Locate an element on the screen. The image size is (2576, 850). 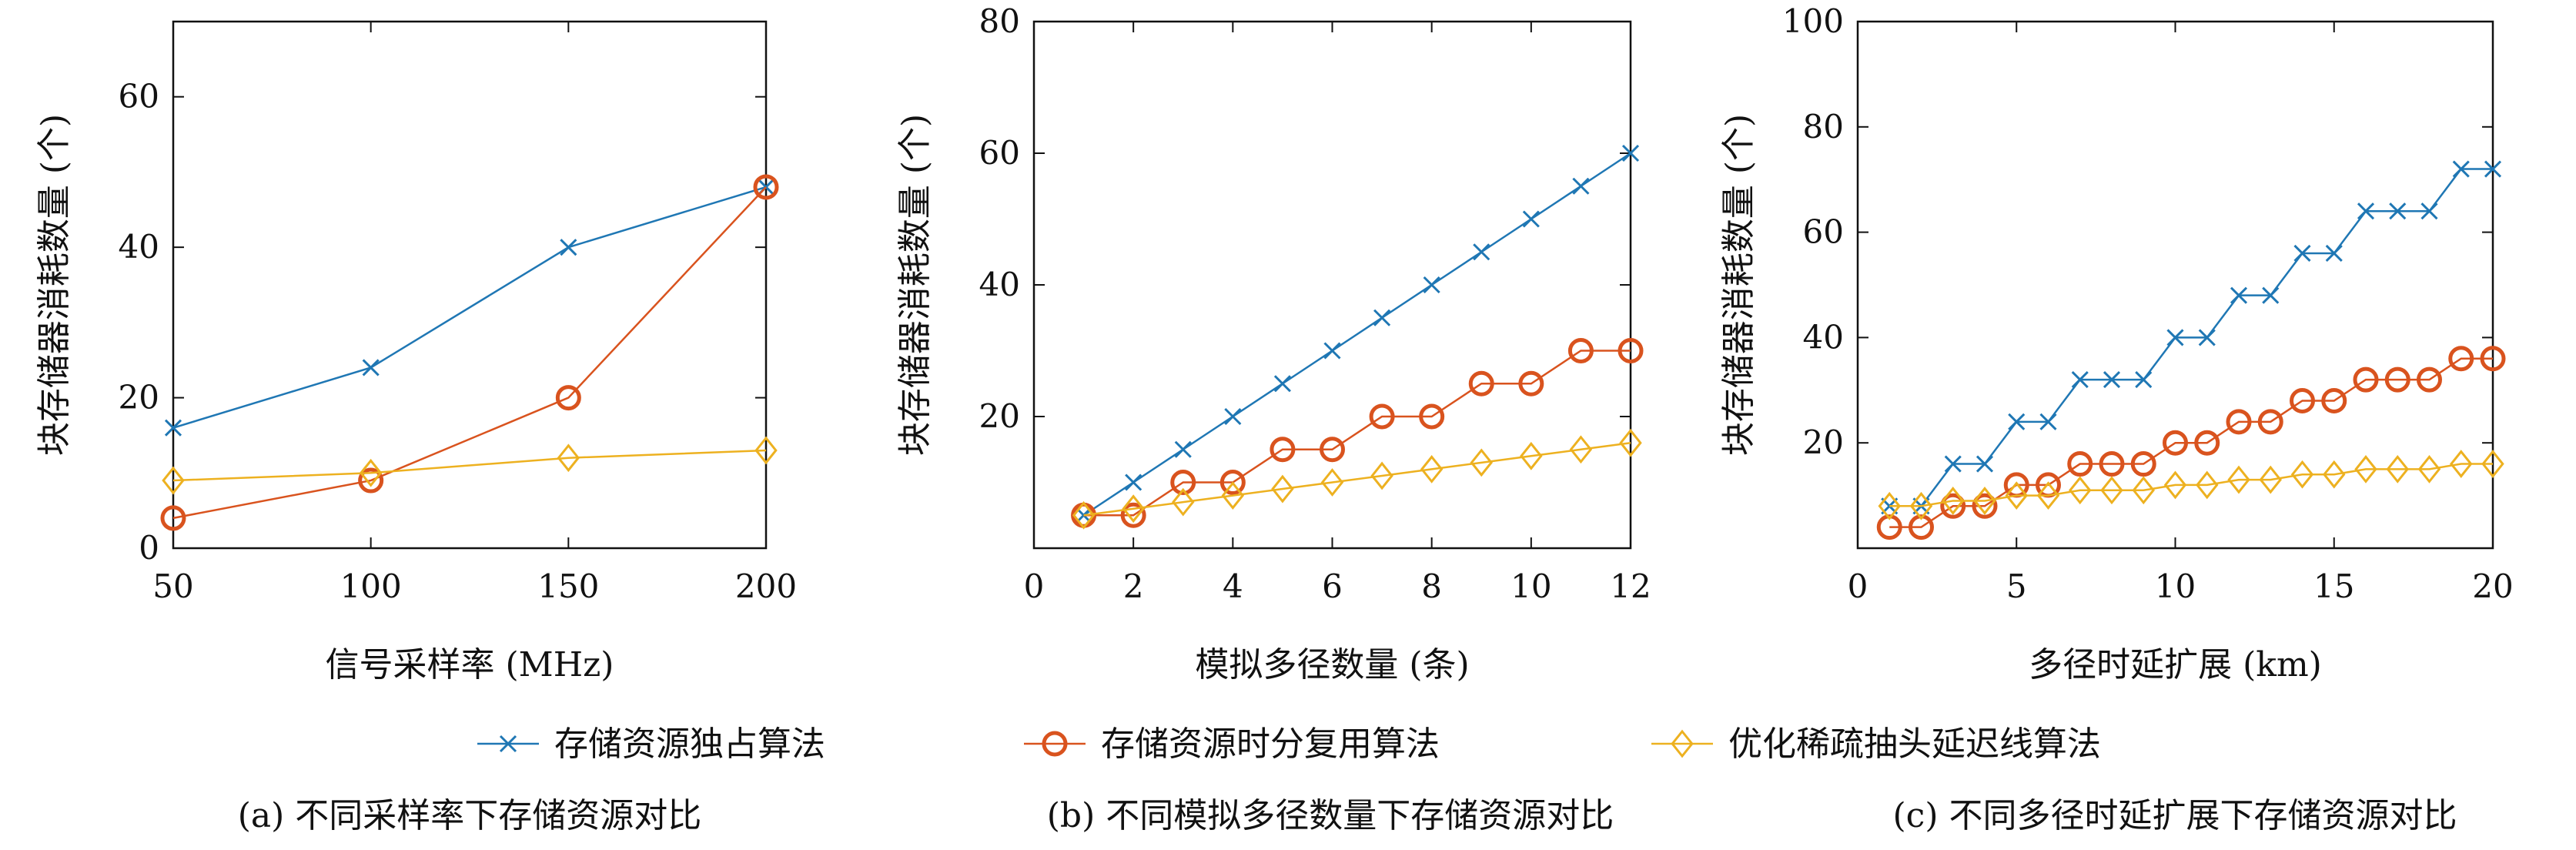
y-tick-label: 20 is located at coordinates (999, 416).